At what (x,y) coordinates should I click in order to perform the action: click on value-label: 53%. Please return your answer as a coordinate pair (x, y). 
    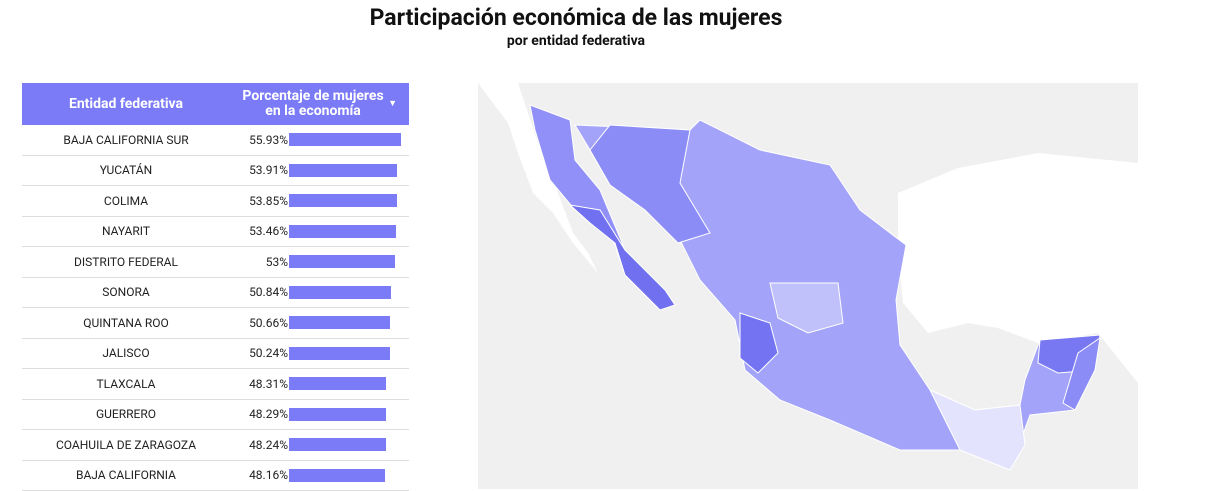
    Looking at the image, I should click on (259, 262).